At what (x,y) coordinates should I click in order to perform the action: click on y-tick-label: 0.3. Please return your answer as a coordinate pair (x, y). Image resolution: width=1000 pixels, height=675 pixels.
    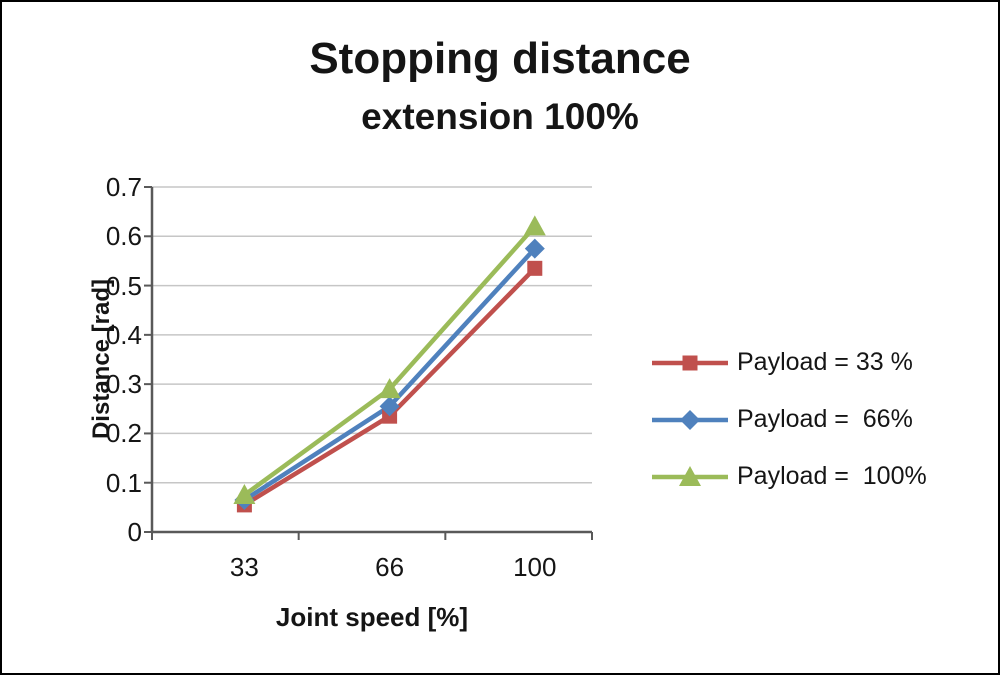
    Looking at the image, I should click on (123, 384).